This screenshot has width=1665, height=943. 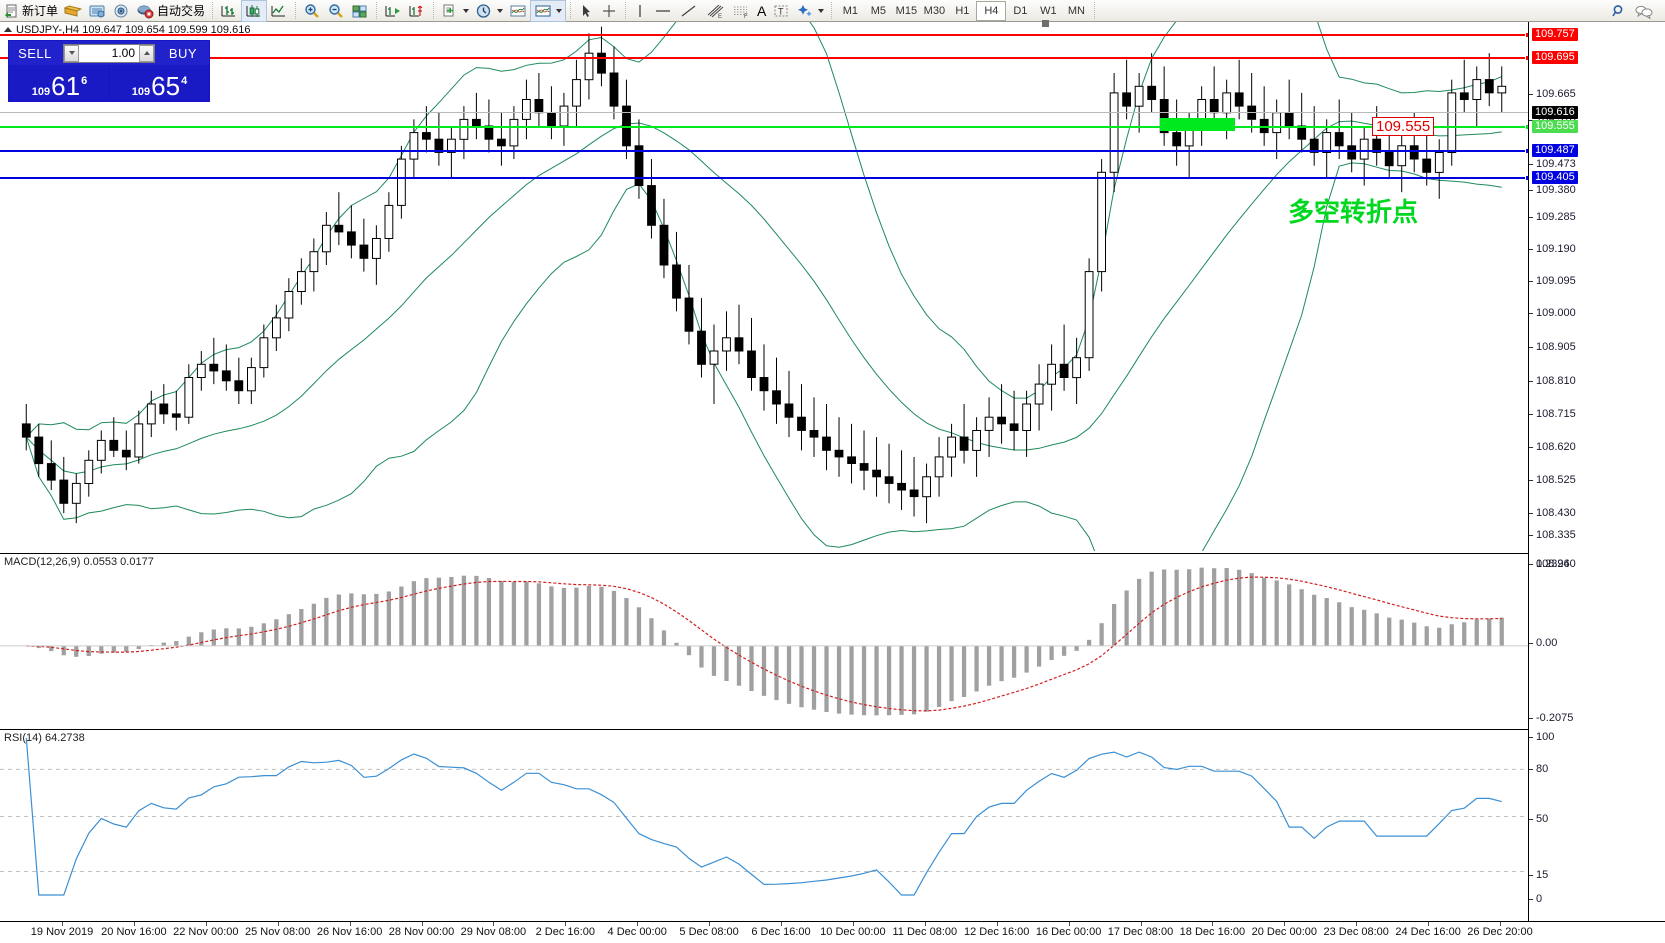 I want to click on time-tick-label-20: 26 Dec 20:00, so click(x=1500, y=932).